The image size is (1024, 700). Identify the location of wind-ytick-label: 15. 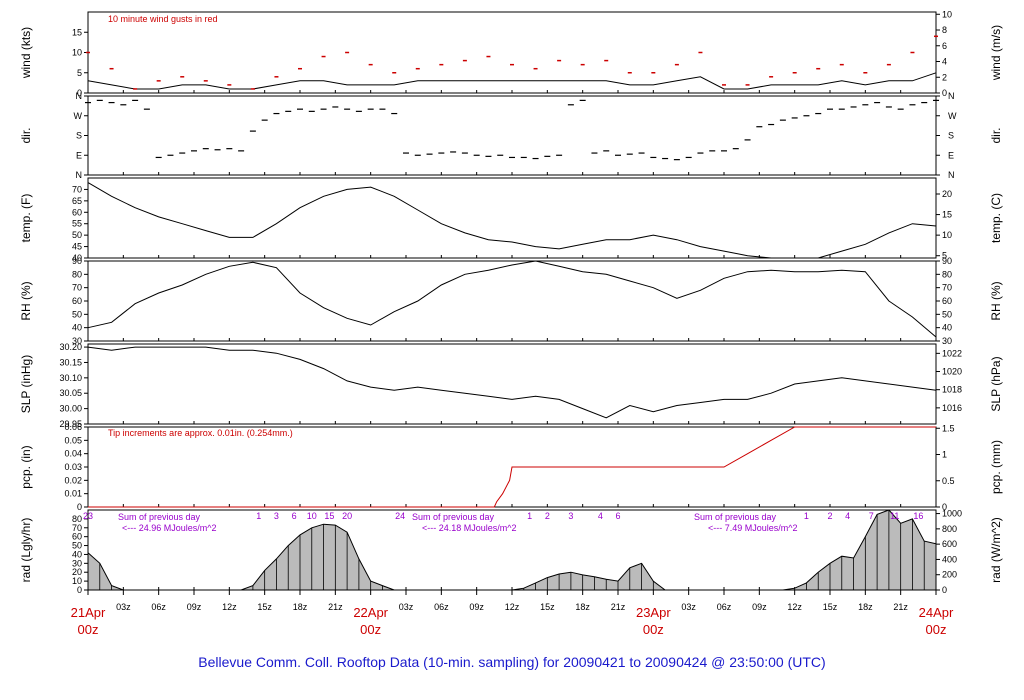
(77, 32).